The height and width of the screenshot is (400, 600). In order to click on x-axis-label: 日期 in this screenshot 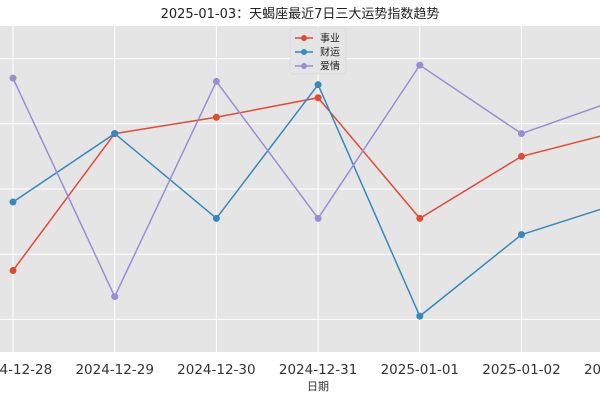, I will do `click(318, 386)`.